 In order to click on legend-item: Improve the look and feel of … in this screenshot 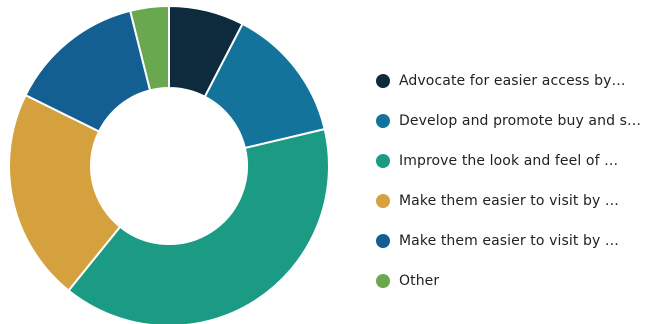, I will do `click(517, 161)`.